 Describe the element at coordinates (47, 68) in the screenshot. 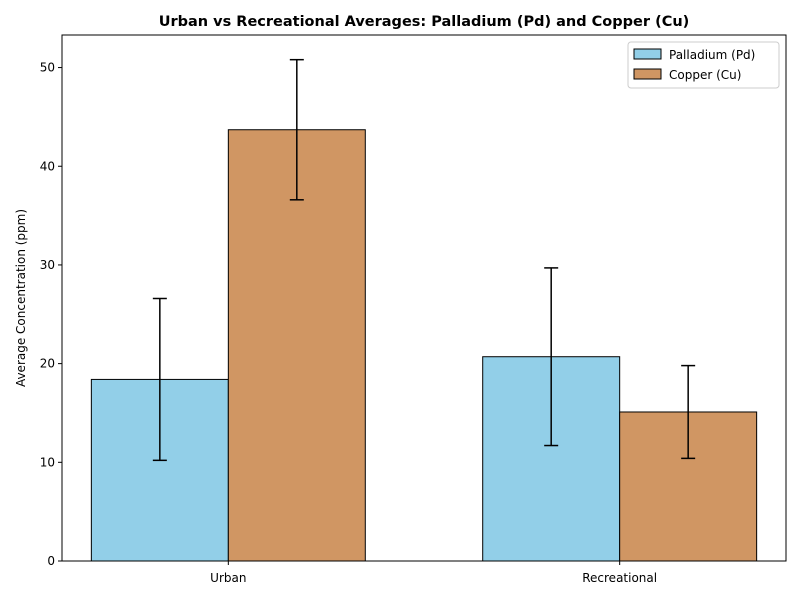

I see `y-tick-label: 50` at that location.